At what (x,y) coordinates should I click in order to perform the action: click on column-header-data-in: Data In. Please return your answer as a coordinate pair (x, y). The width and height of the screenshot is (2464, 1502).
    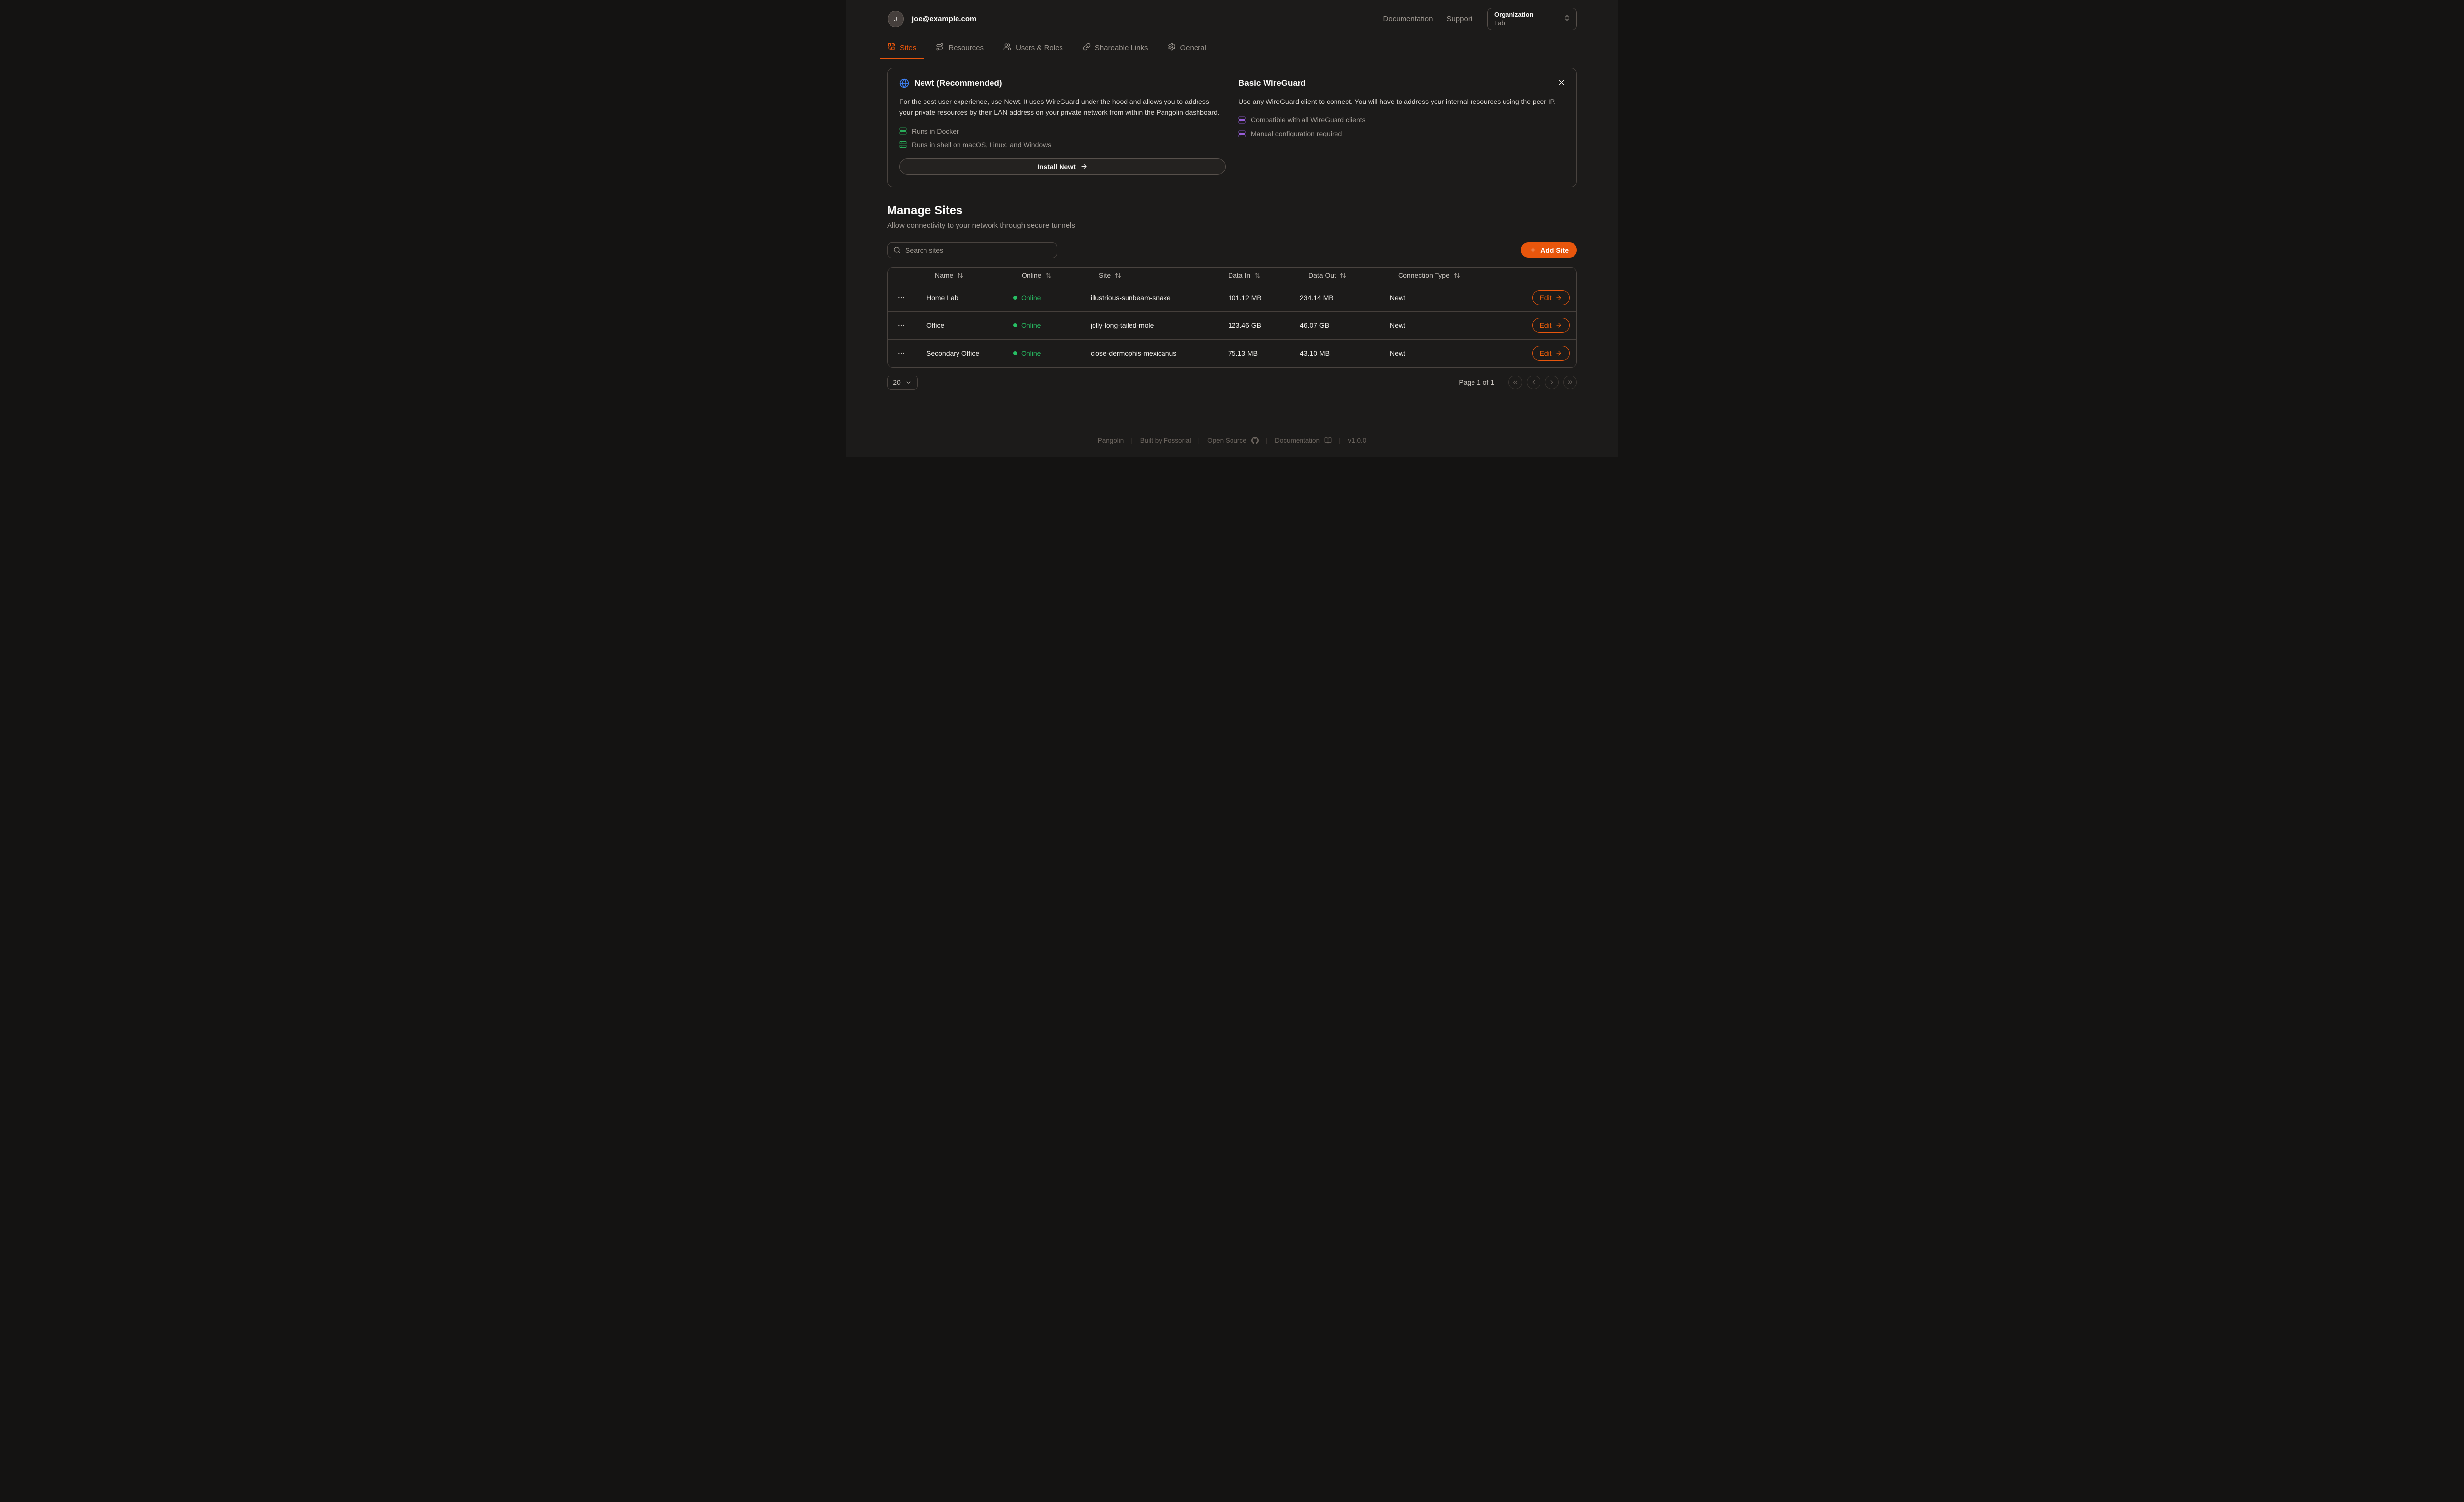
    Looking at the image, I should click on (1253, 275).